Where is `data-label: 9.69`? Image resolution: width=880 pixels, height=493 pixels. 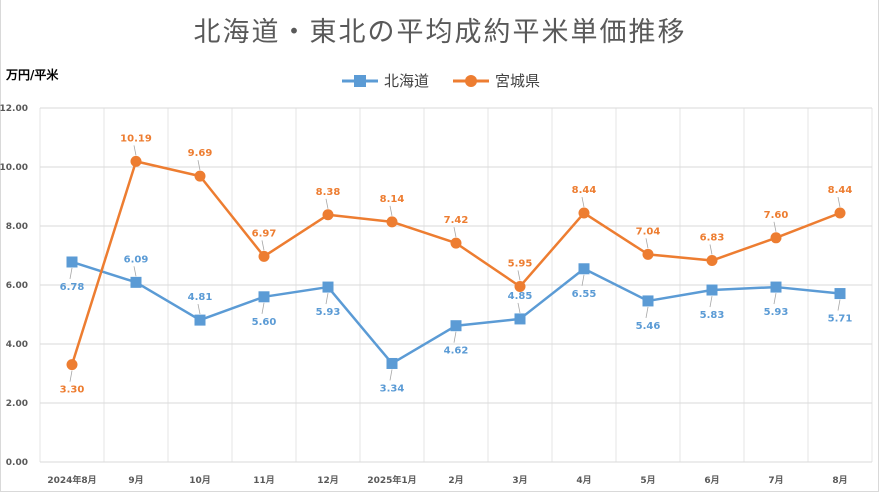
data-label: 9.69 is located at coordinates (200, 153).